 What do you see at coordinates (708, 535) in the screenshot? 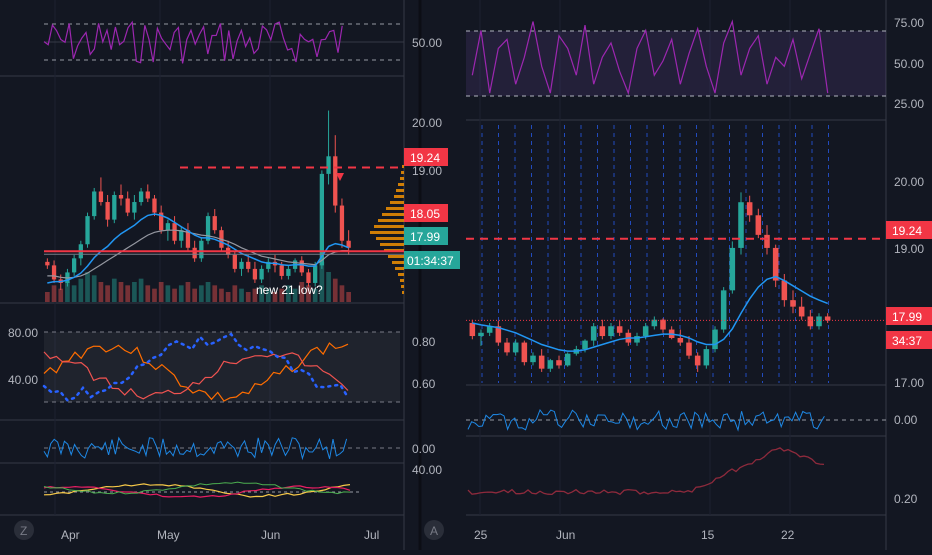
I see `right-time-label: 15` at bounding box center [708, 535].